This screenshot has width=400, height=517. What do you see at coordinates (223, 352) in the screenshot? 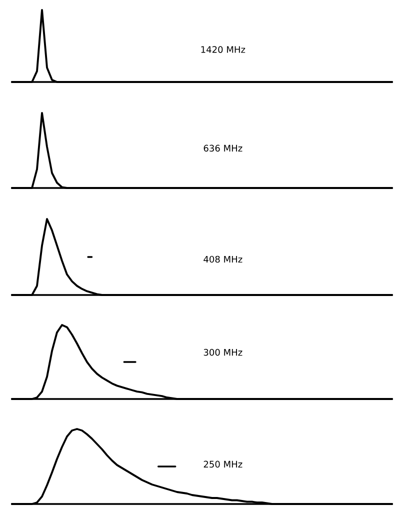
I see `text: 300 MHz` at bounding box center [223, 352].